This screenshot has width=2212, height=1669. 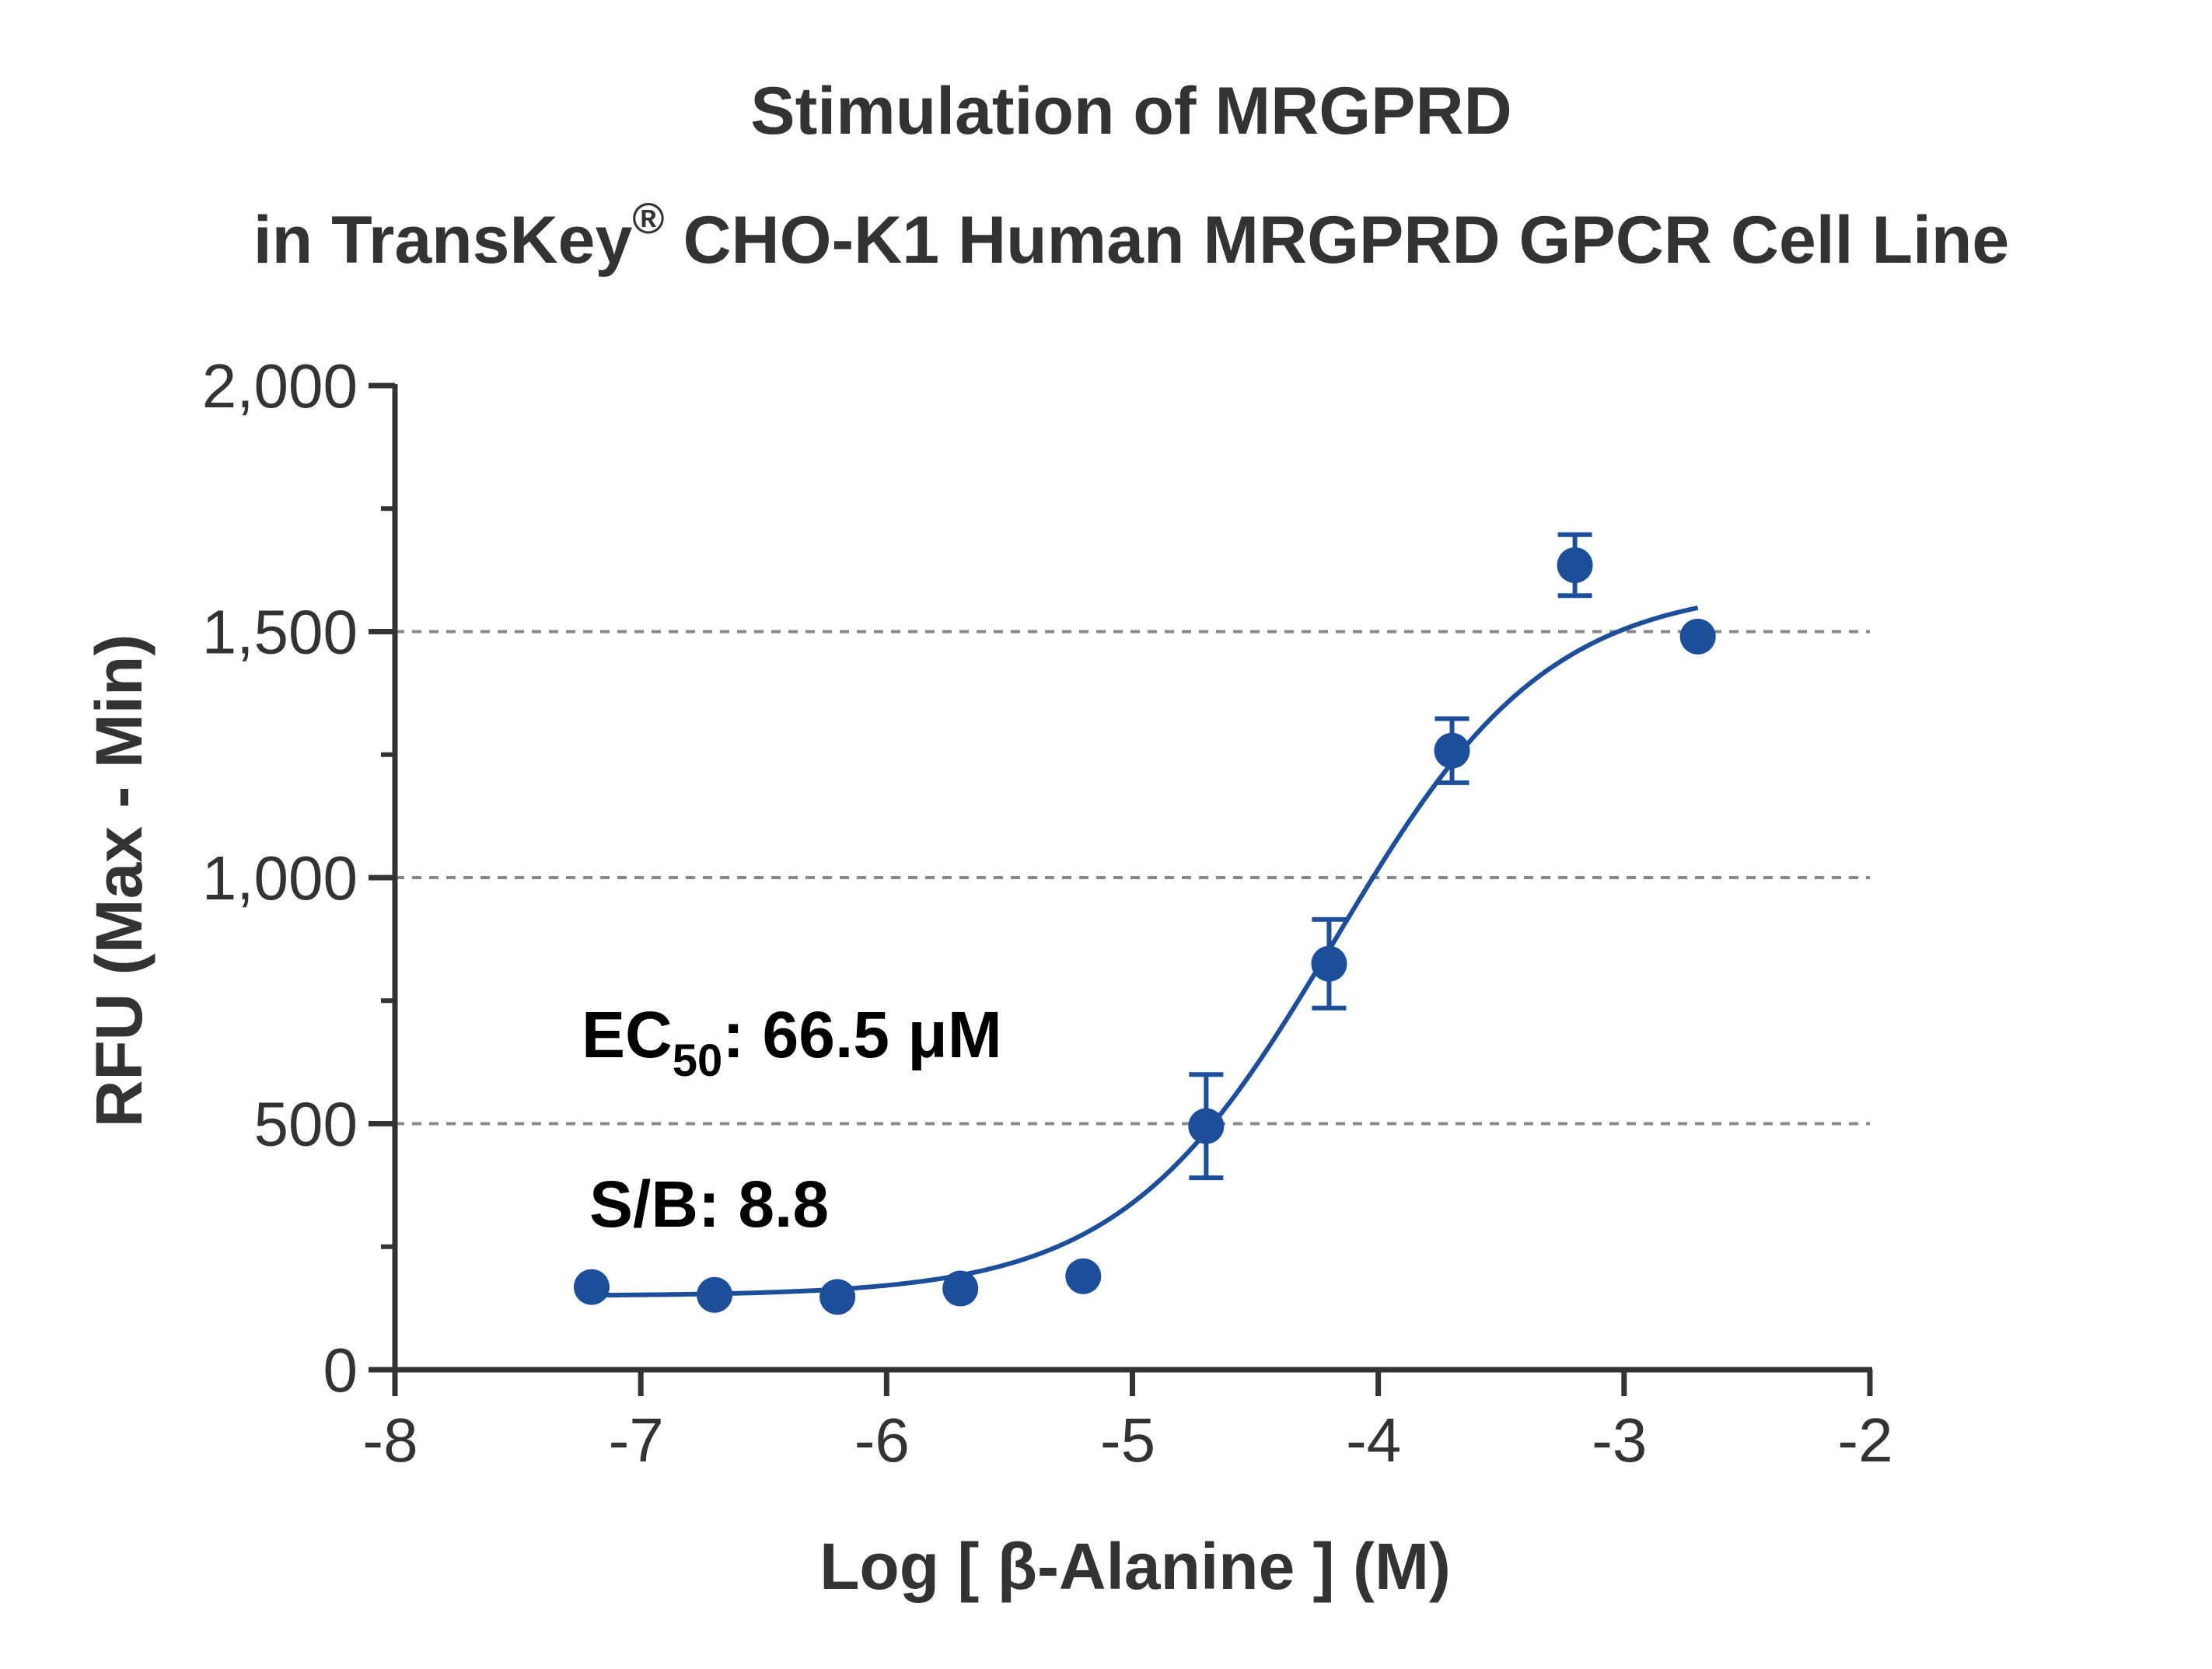 I want to click on x-tick-label: -6, so click(x=882, y=1440).